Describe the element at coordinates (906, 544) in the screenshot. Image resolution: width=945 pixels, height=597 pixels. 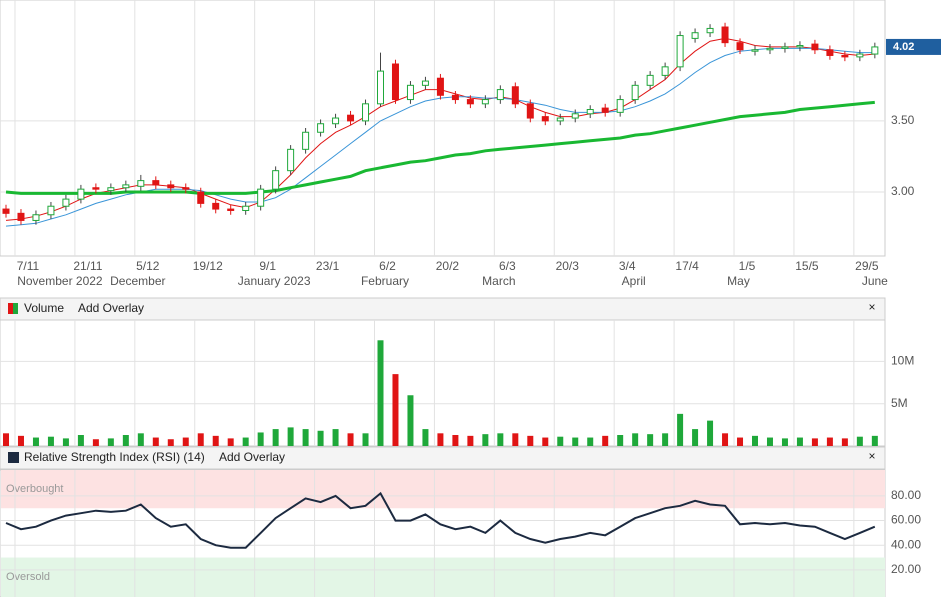
I see `y-tick-label: 40.00` at that location.